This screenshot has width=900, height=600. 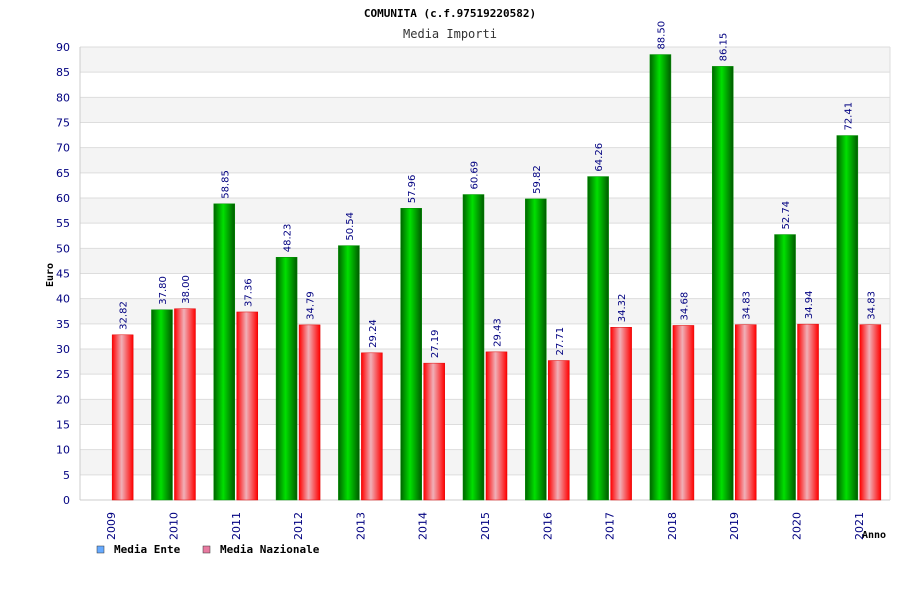 I want to click on bar-media-ente-2013, so click(x=349, y=373).